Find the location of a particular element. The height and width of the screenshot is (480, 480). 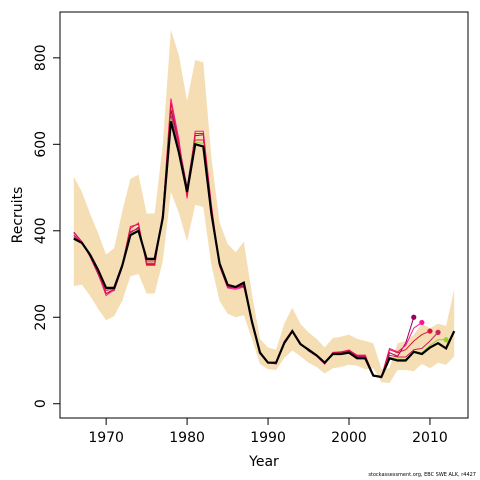

footnote: stockassessment.org, EBC SWE ALK, r4427 is located at coordinates (422, 475).